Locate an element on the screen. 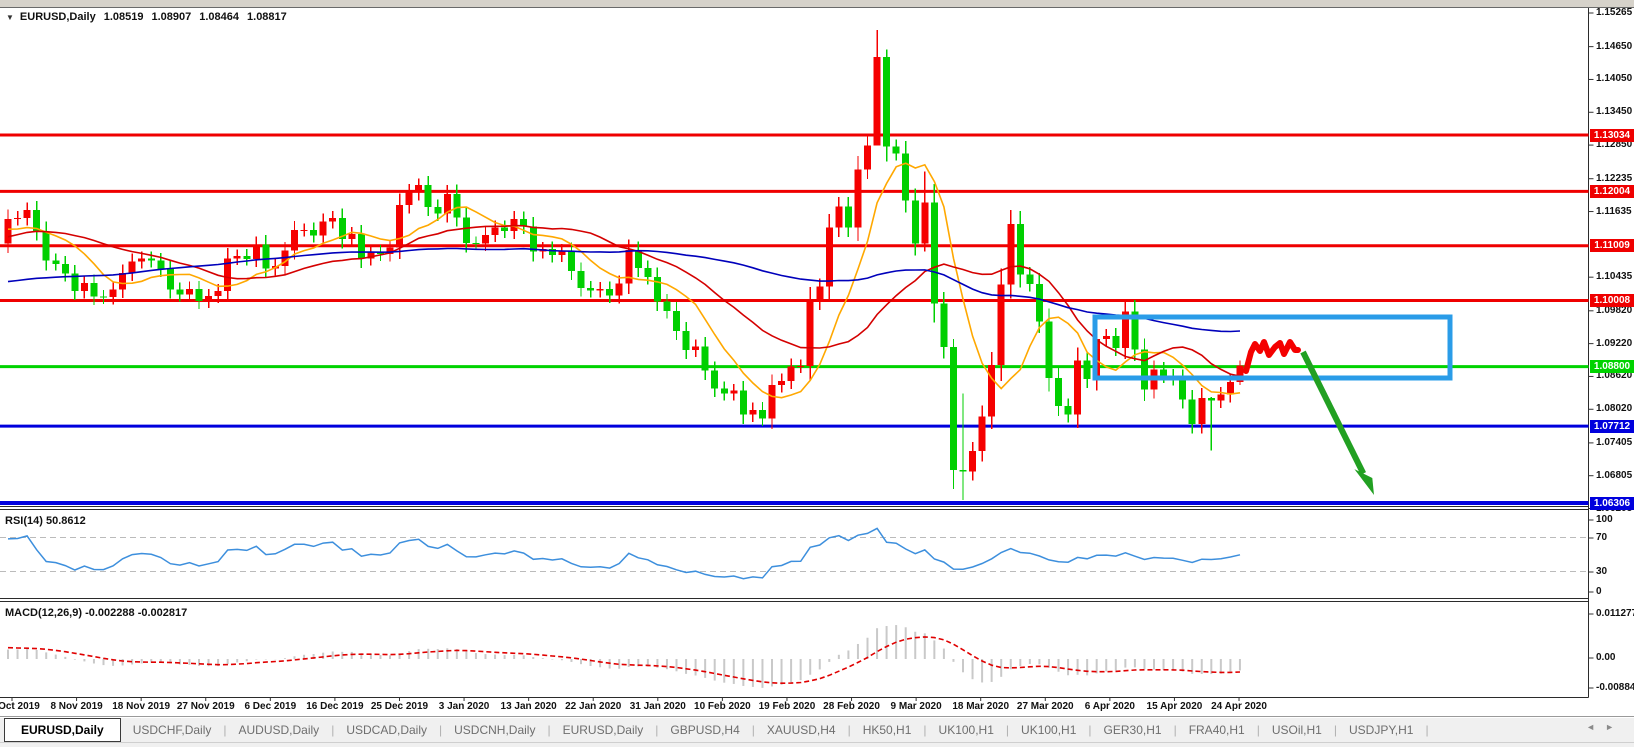 The image size is (1634, 747). price-tick-label: 1.10435 is located at coordinates (1614, 277).